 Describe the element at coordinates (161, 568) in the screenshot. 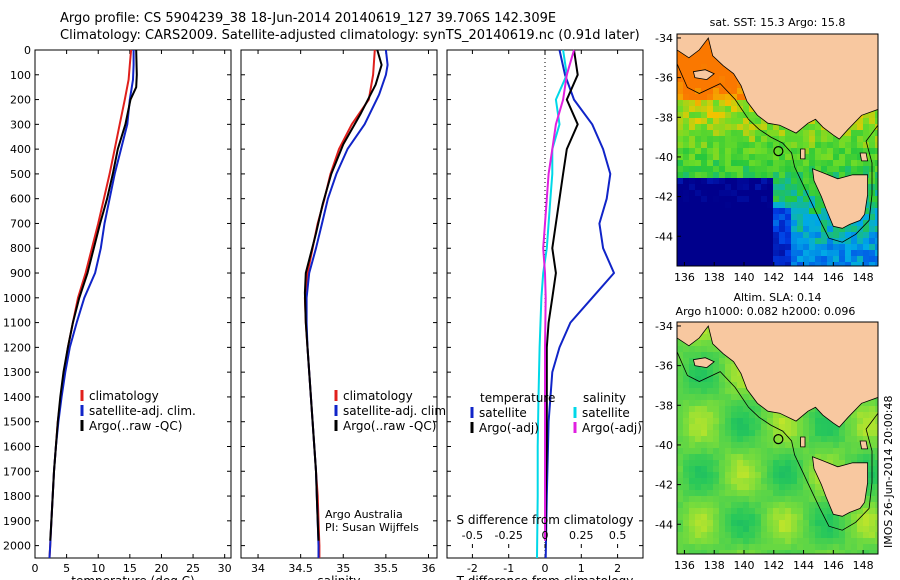

I see `x-tick-label: 20` at that location.